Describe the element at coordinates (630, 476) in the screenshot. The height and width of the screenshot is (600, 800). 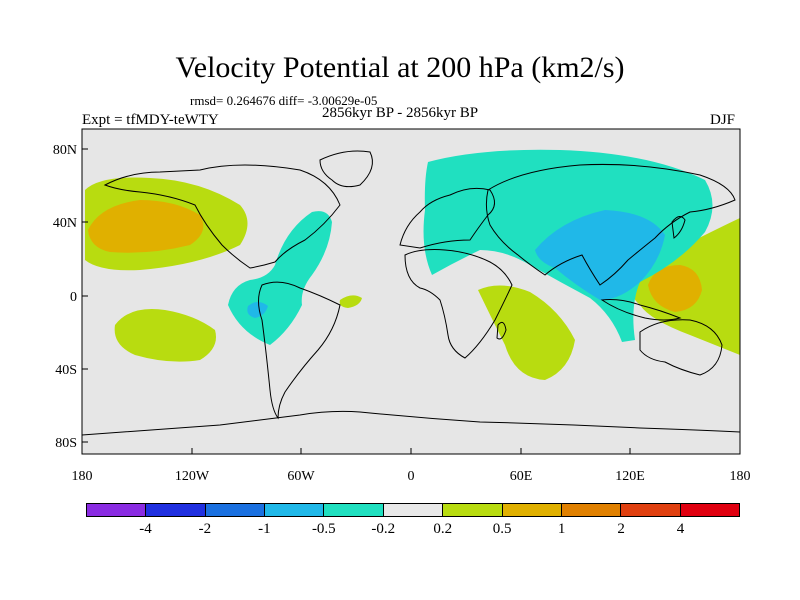
I see `x-label-120e: 120E` at that location.